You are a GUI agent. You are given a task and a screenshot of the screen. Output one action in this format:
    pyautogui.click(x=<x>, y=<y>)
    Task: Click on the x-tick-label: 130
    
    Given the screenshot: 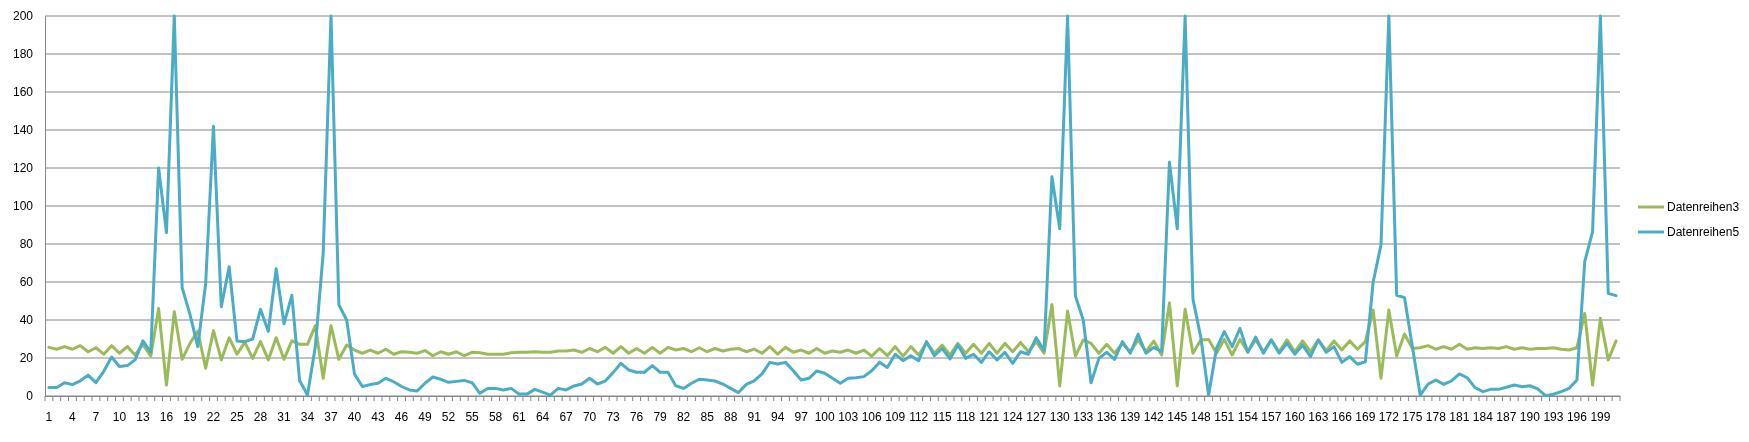 What is the action you would take?
    pyautogui.click(x=1060, y=416)
    